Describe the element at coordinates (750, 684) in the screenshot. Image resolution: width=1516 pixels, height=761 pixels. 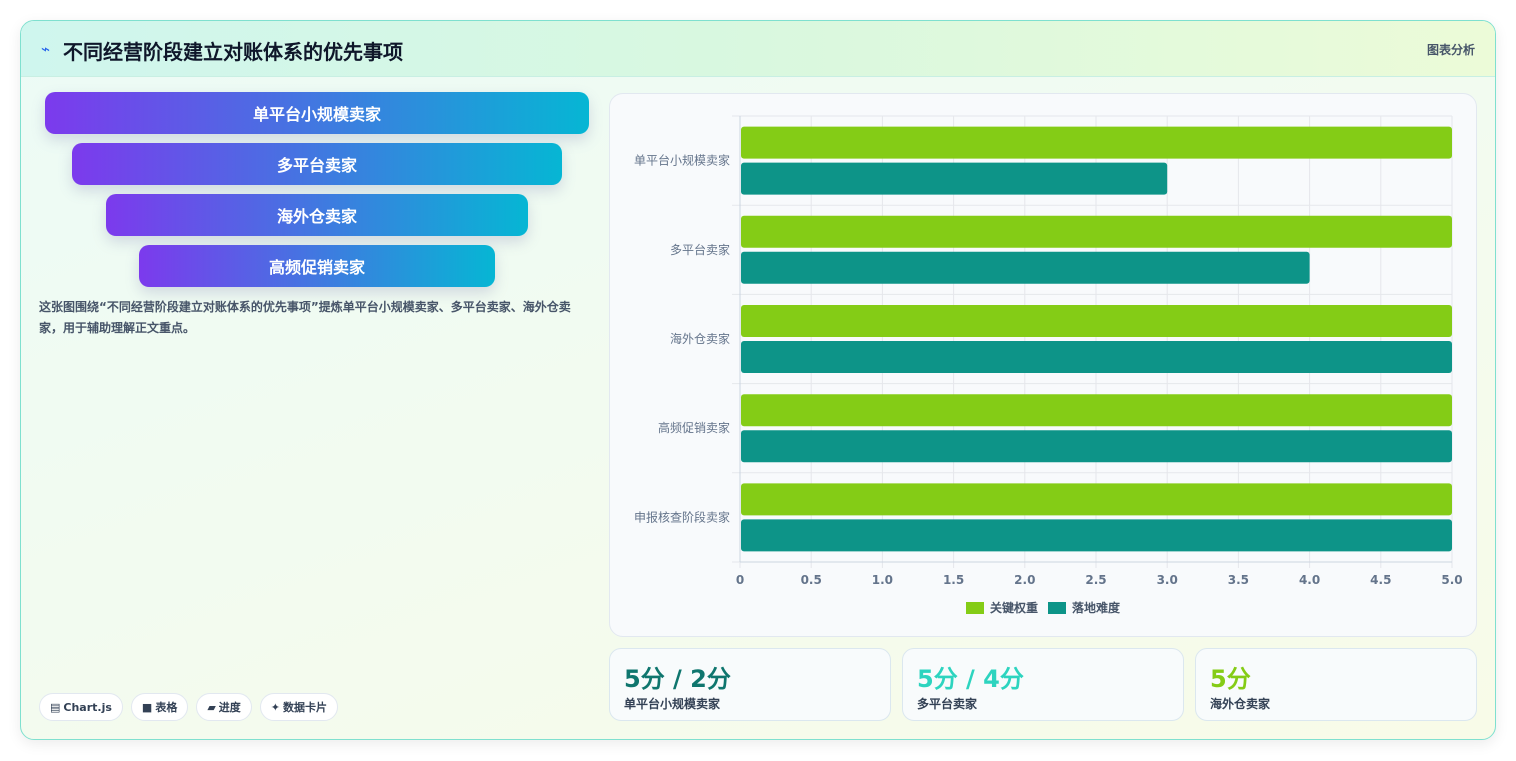
I see `stat-card-1: 5分 / 2分 单平台小规模卖家` at that location.